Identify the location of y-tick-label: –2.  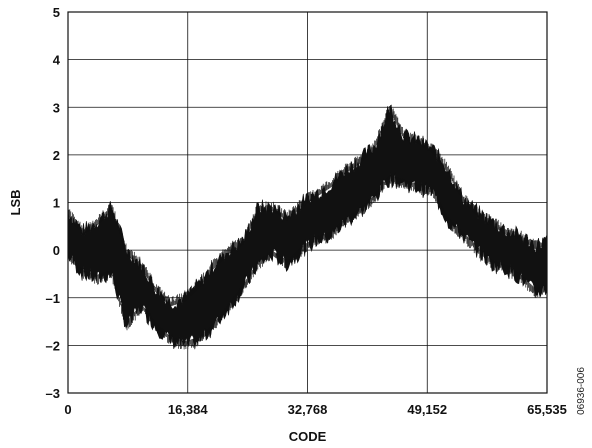
(53, 345).